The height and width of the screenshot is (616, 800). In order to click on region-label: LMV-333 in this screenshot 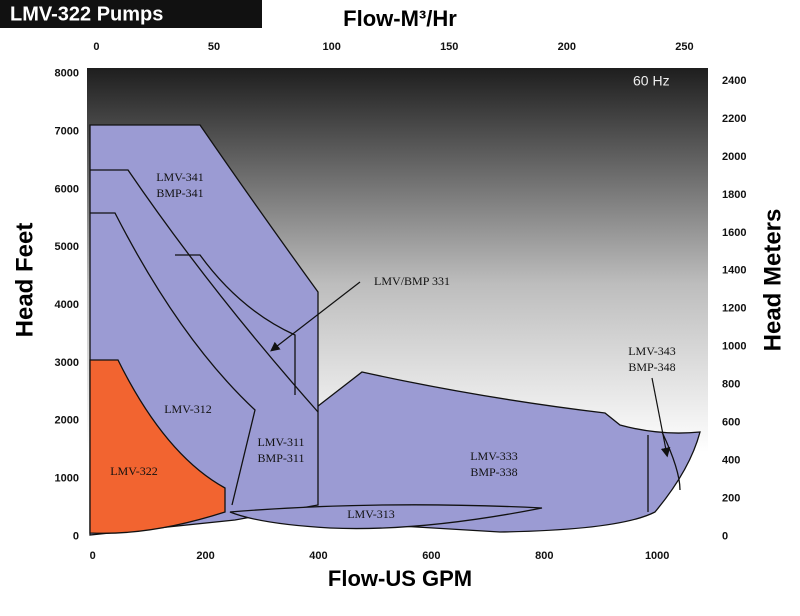, I will do `click(494, 456)`.